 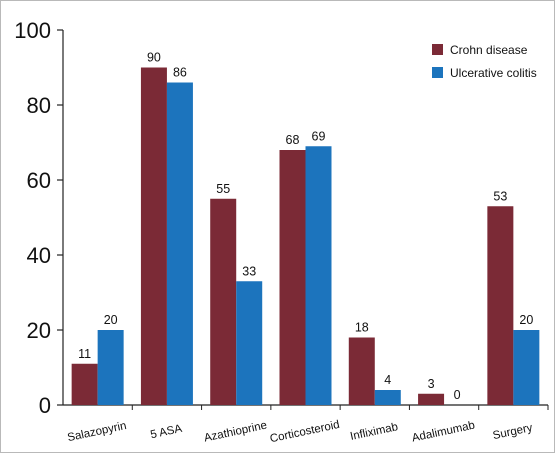 What do you see at coordinates (500, 196) in the screenshot?
I see `data-label: 53` at bounding box center [500, 196].